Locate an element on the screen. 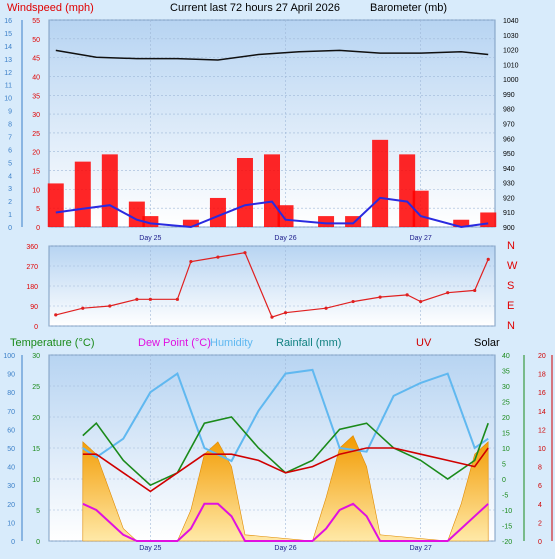 This screenshot has width=555, height=559. axis-tick-label: 360 is located at coordinates (32, 247).